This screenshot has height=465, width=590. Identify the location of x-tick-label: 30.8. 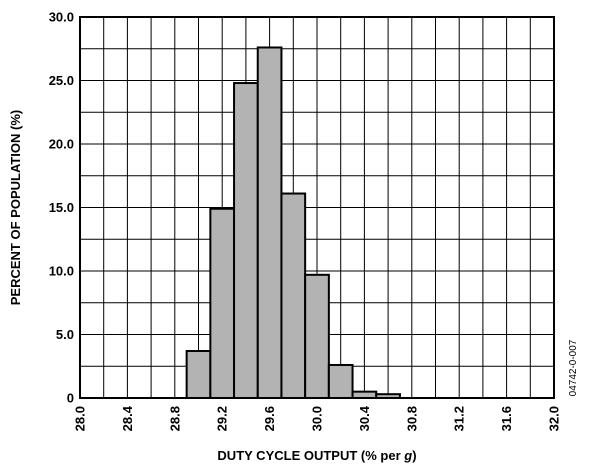
(411, 418).